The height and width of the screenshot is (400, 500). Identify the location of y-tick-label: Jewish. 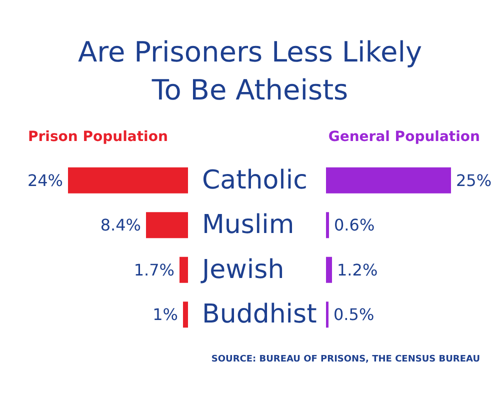
(242, 269).